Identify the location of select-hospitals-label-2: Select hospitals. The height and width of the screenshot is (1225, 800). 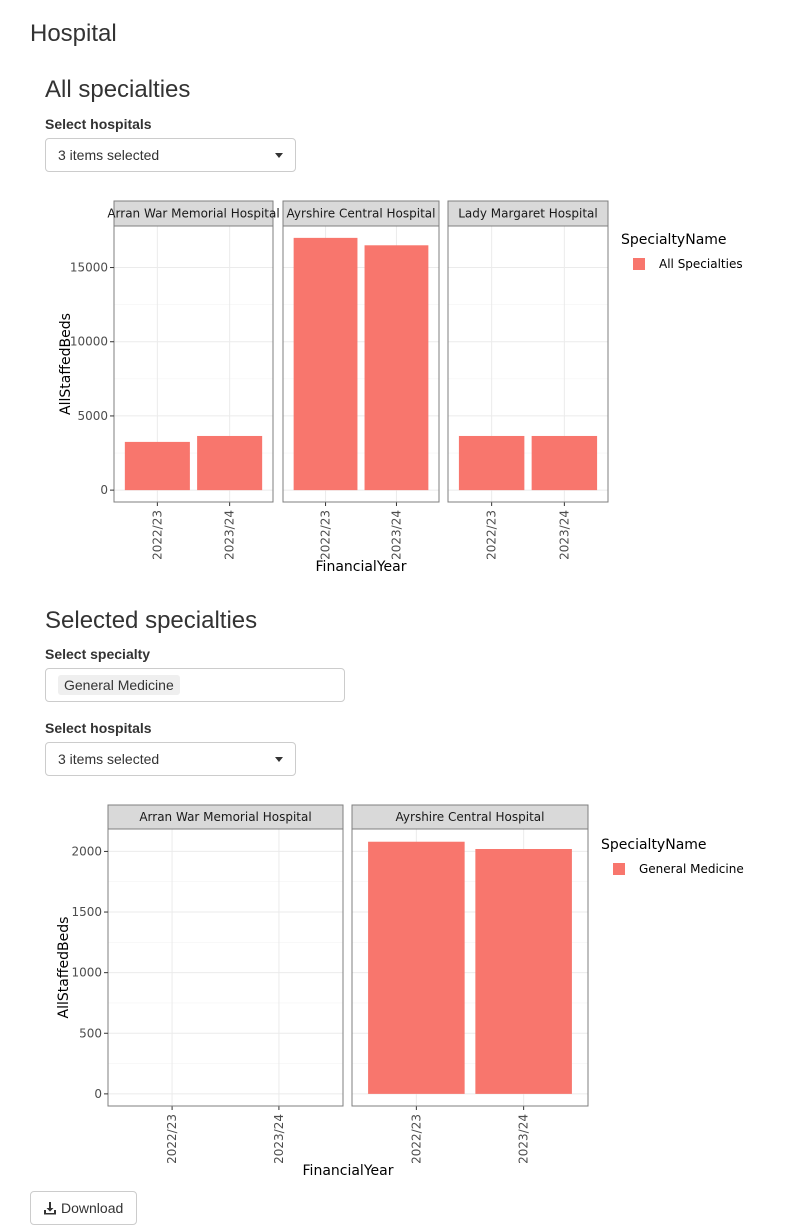
(98, 728).